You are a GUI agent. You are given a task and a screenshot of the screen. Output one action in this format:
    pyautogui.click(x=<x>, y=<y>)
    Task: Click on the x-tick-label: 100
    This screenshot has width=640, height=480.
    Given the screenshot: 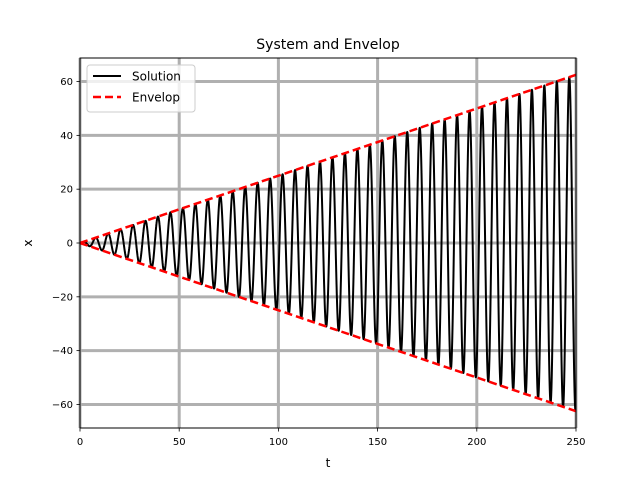 What is the action you would take?
    pyautogui.click(x=278, y=442)
    